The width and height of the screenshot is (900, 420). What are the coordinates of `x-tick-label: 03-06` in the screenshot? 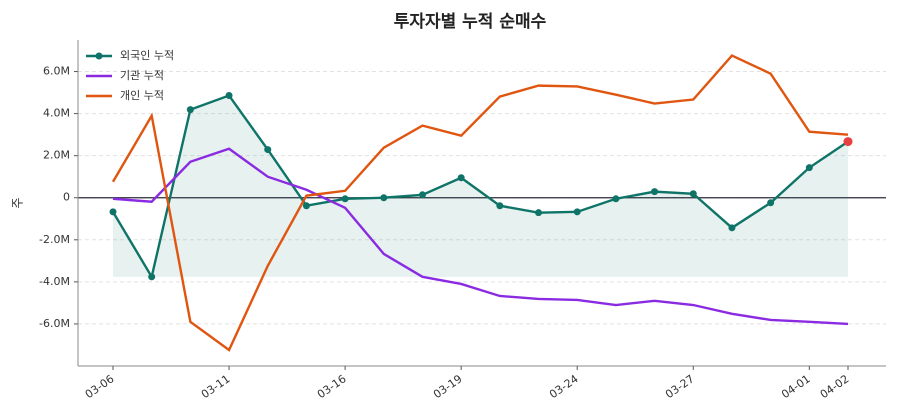 It's located at (100, 386).